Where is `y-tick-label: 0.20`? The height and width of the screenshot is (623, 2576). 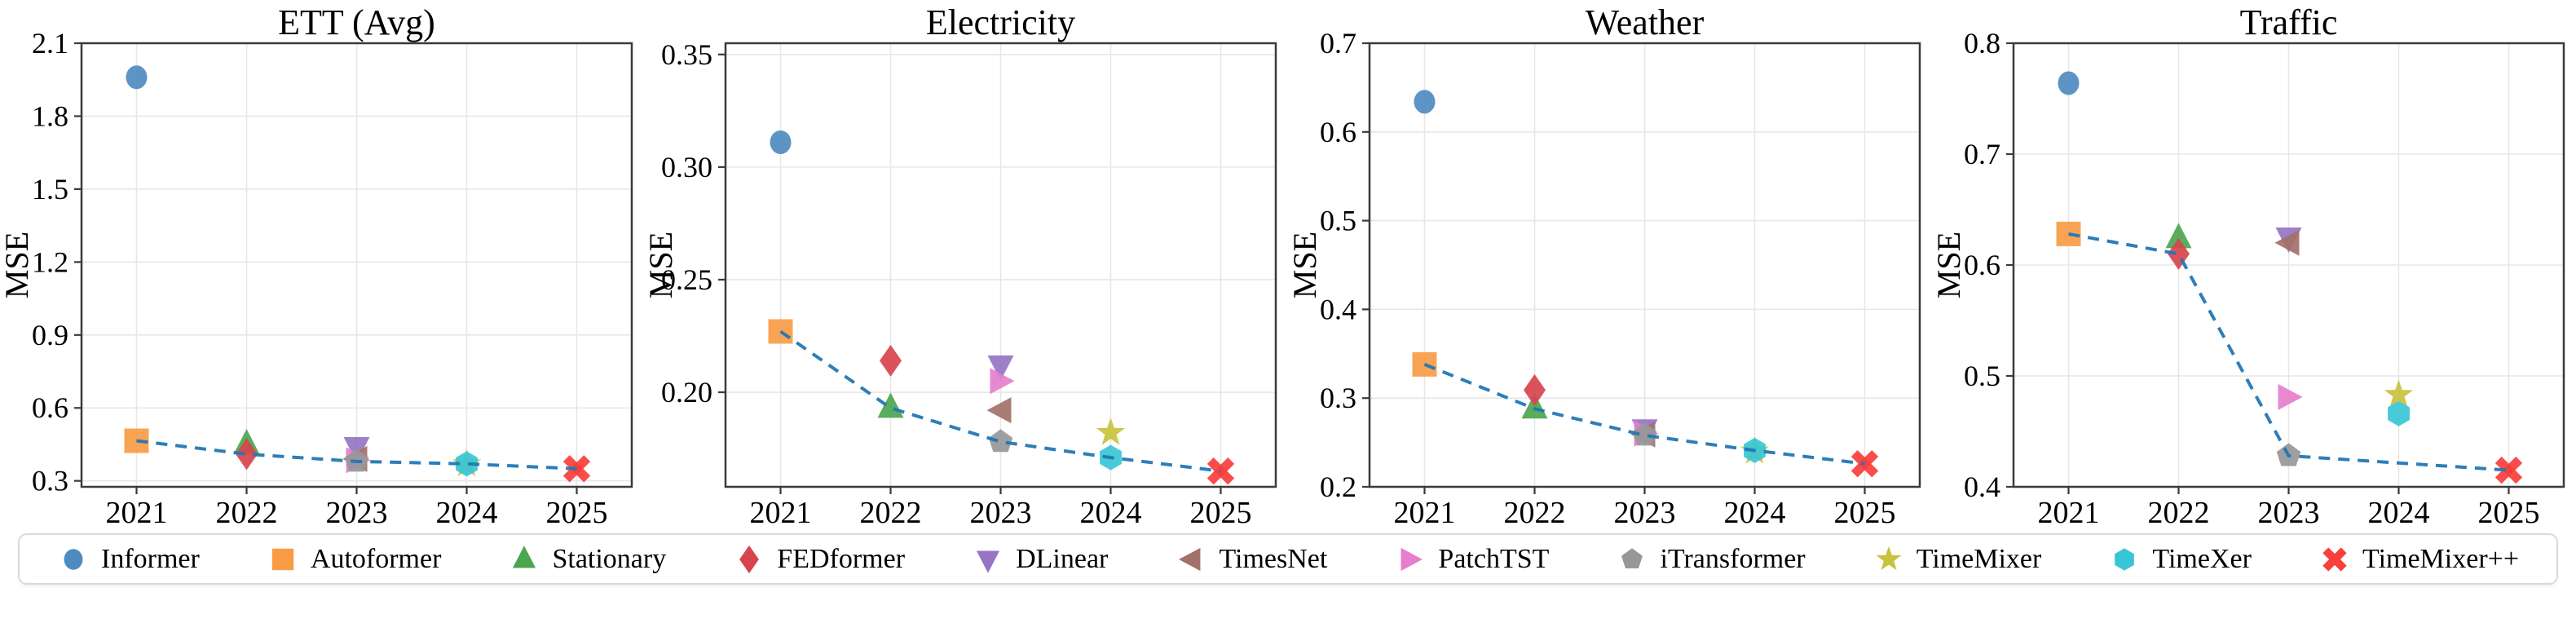 y-tick-label: 0.20 is located at coordinates (686, 392).